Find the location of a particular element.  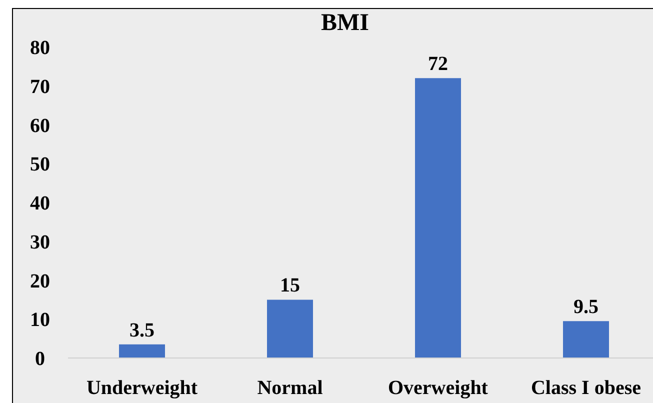

y-tick-label: 30 is located at coordinates (40, 242).